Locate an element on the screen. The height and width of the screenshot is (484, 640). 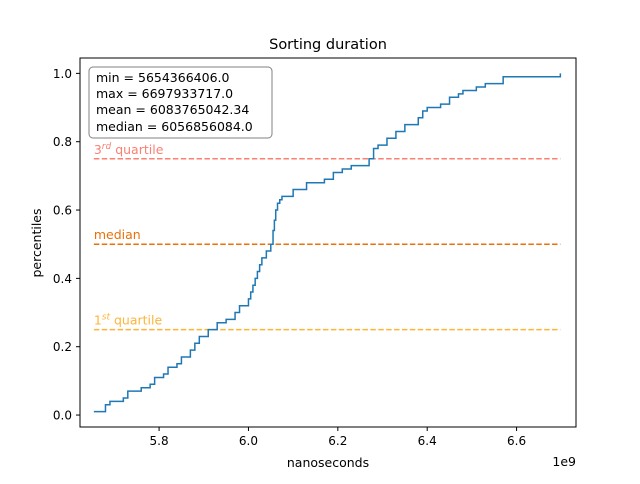
reference-label-main: median is located at coordinates (117, 234).